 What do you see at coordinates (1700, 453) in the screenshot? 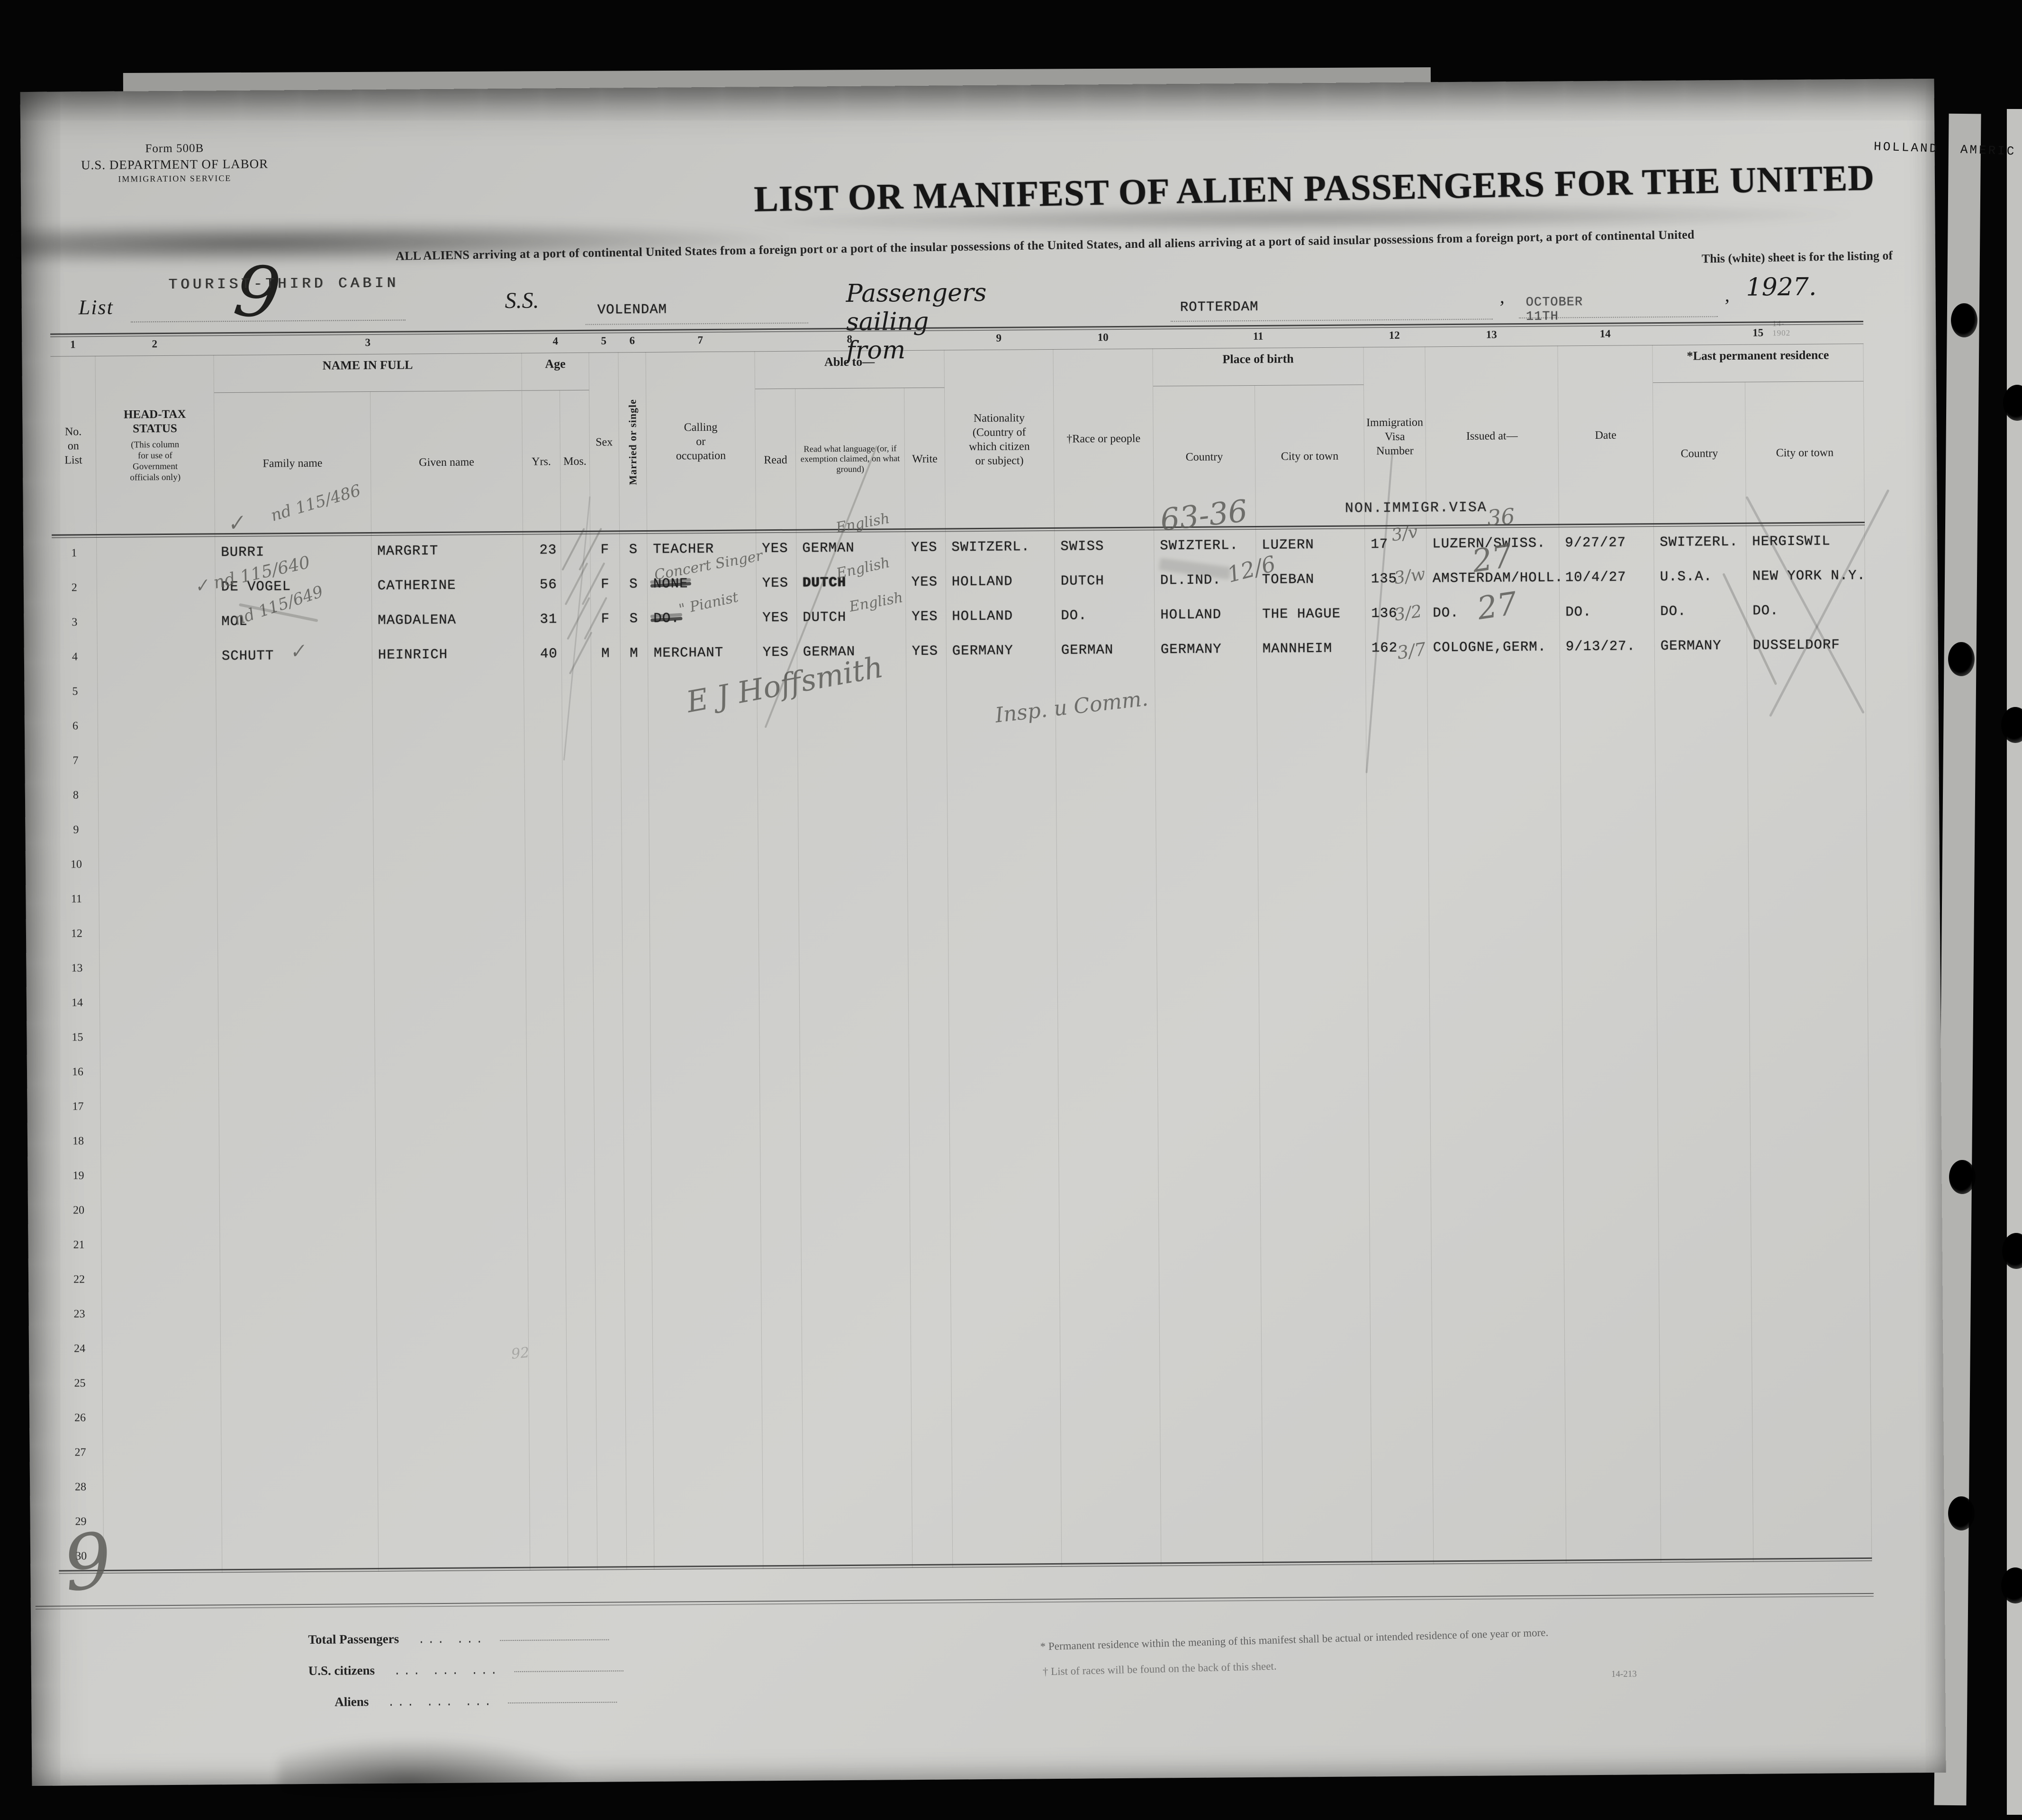
I see `header-residence-country: Country` at bounding box center [1700, 453].